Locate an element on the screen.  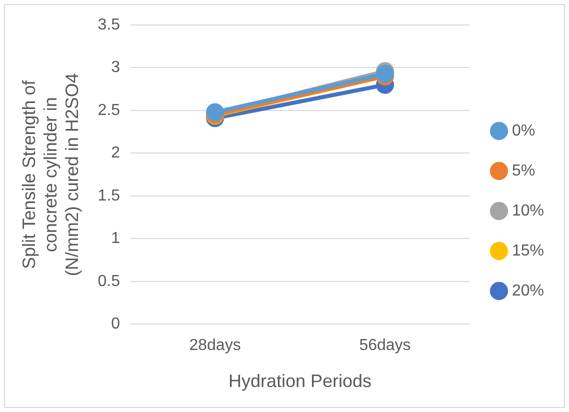
legend-label: 15% is located at coordinates (528, 251).